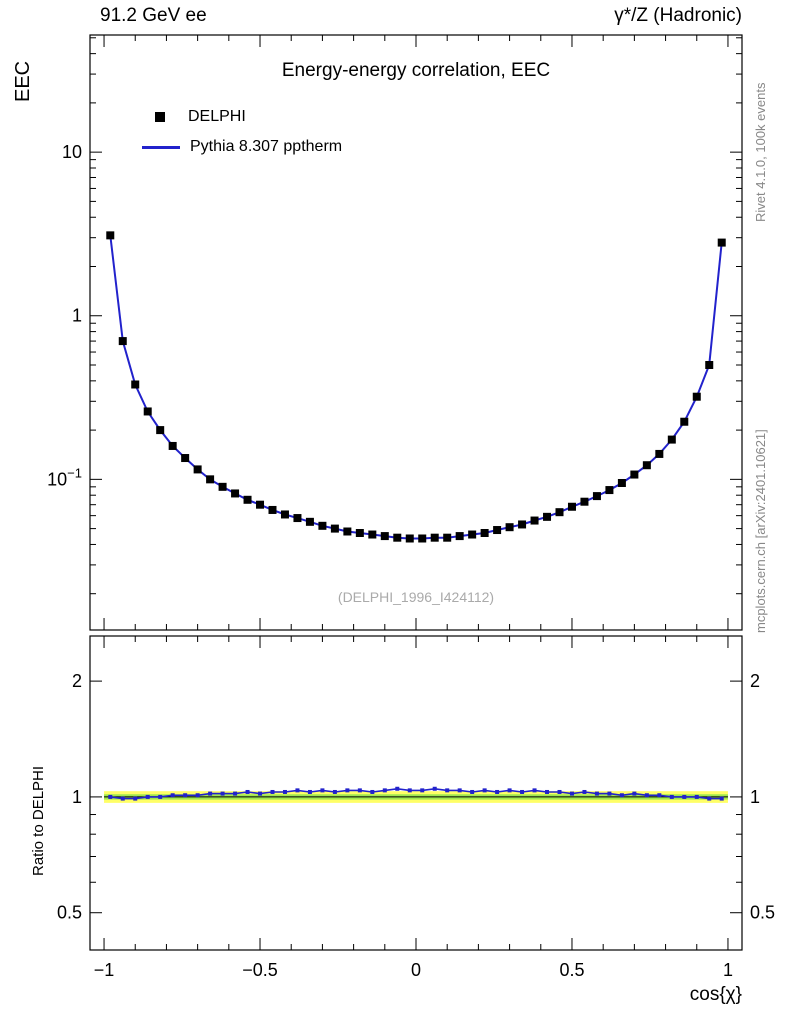 The image size is (786, 1024). What do you see at coordinates (571, 970) in the screenshot?
I see `x-tick-label: 0.5` at bounding box center [571, 970].